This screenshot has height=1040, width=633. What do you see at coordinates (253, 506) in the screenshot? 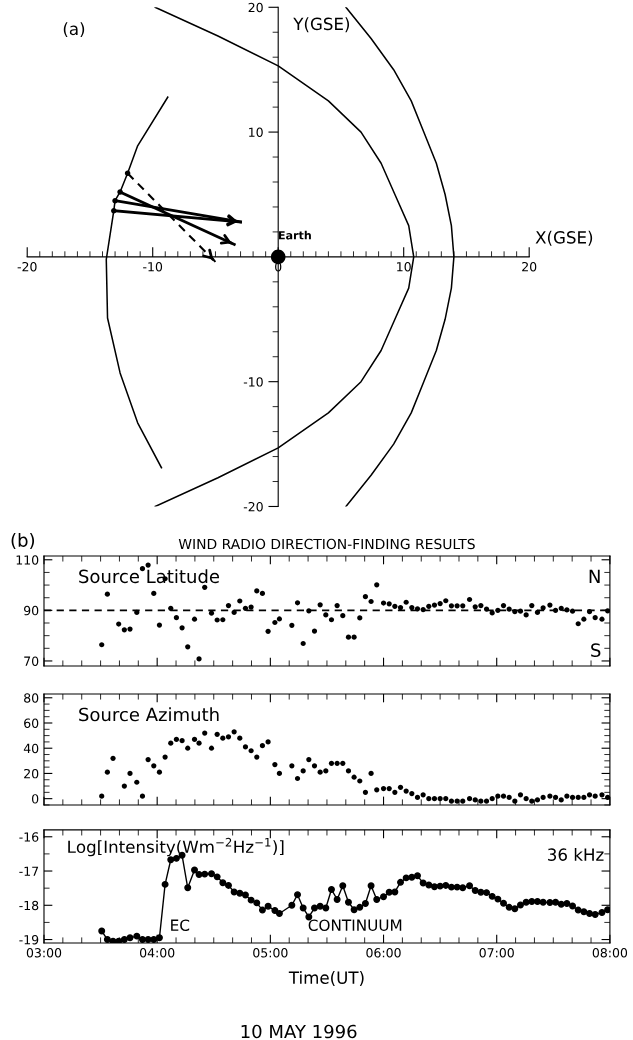
I see `y-tick-label: -20` at bounding box center [253, 506].